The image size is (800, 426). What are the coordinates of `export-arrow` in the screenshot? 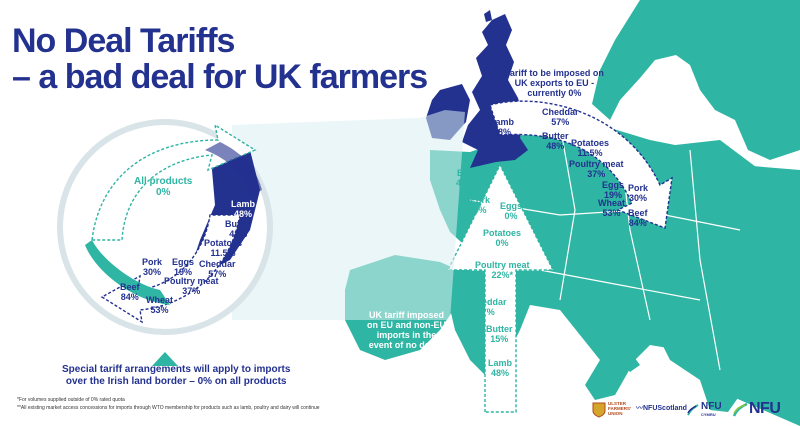 It's located at (581, 164).